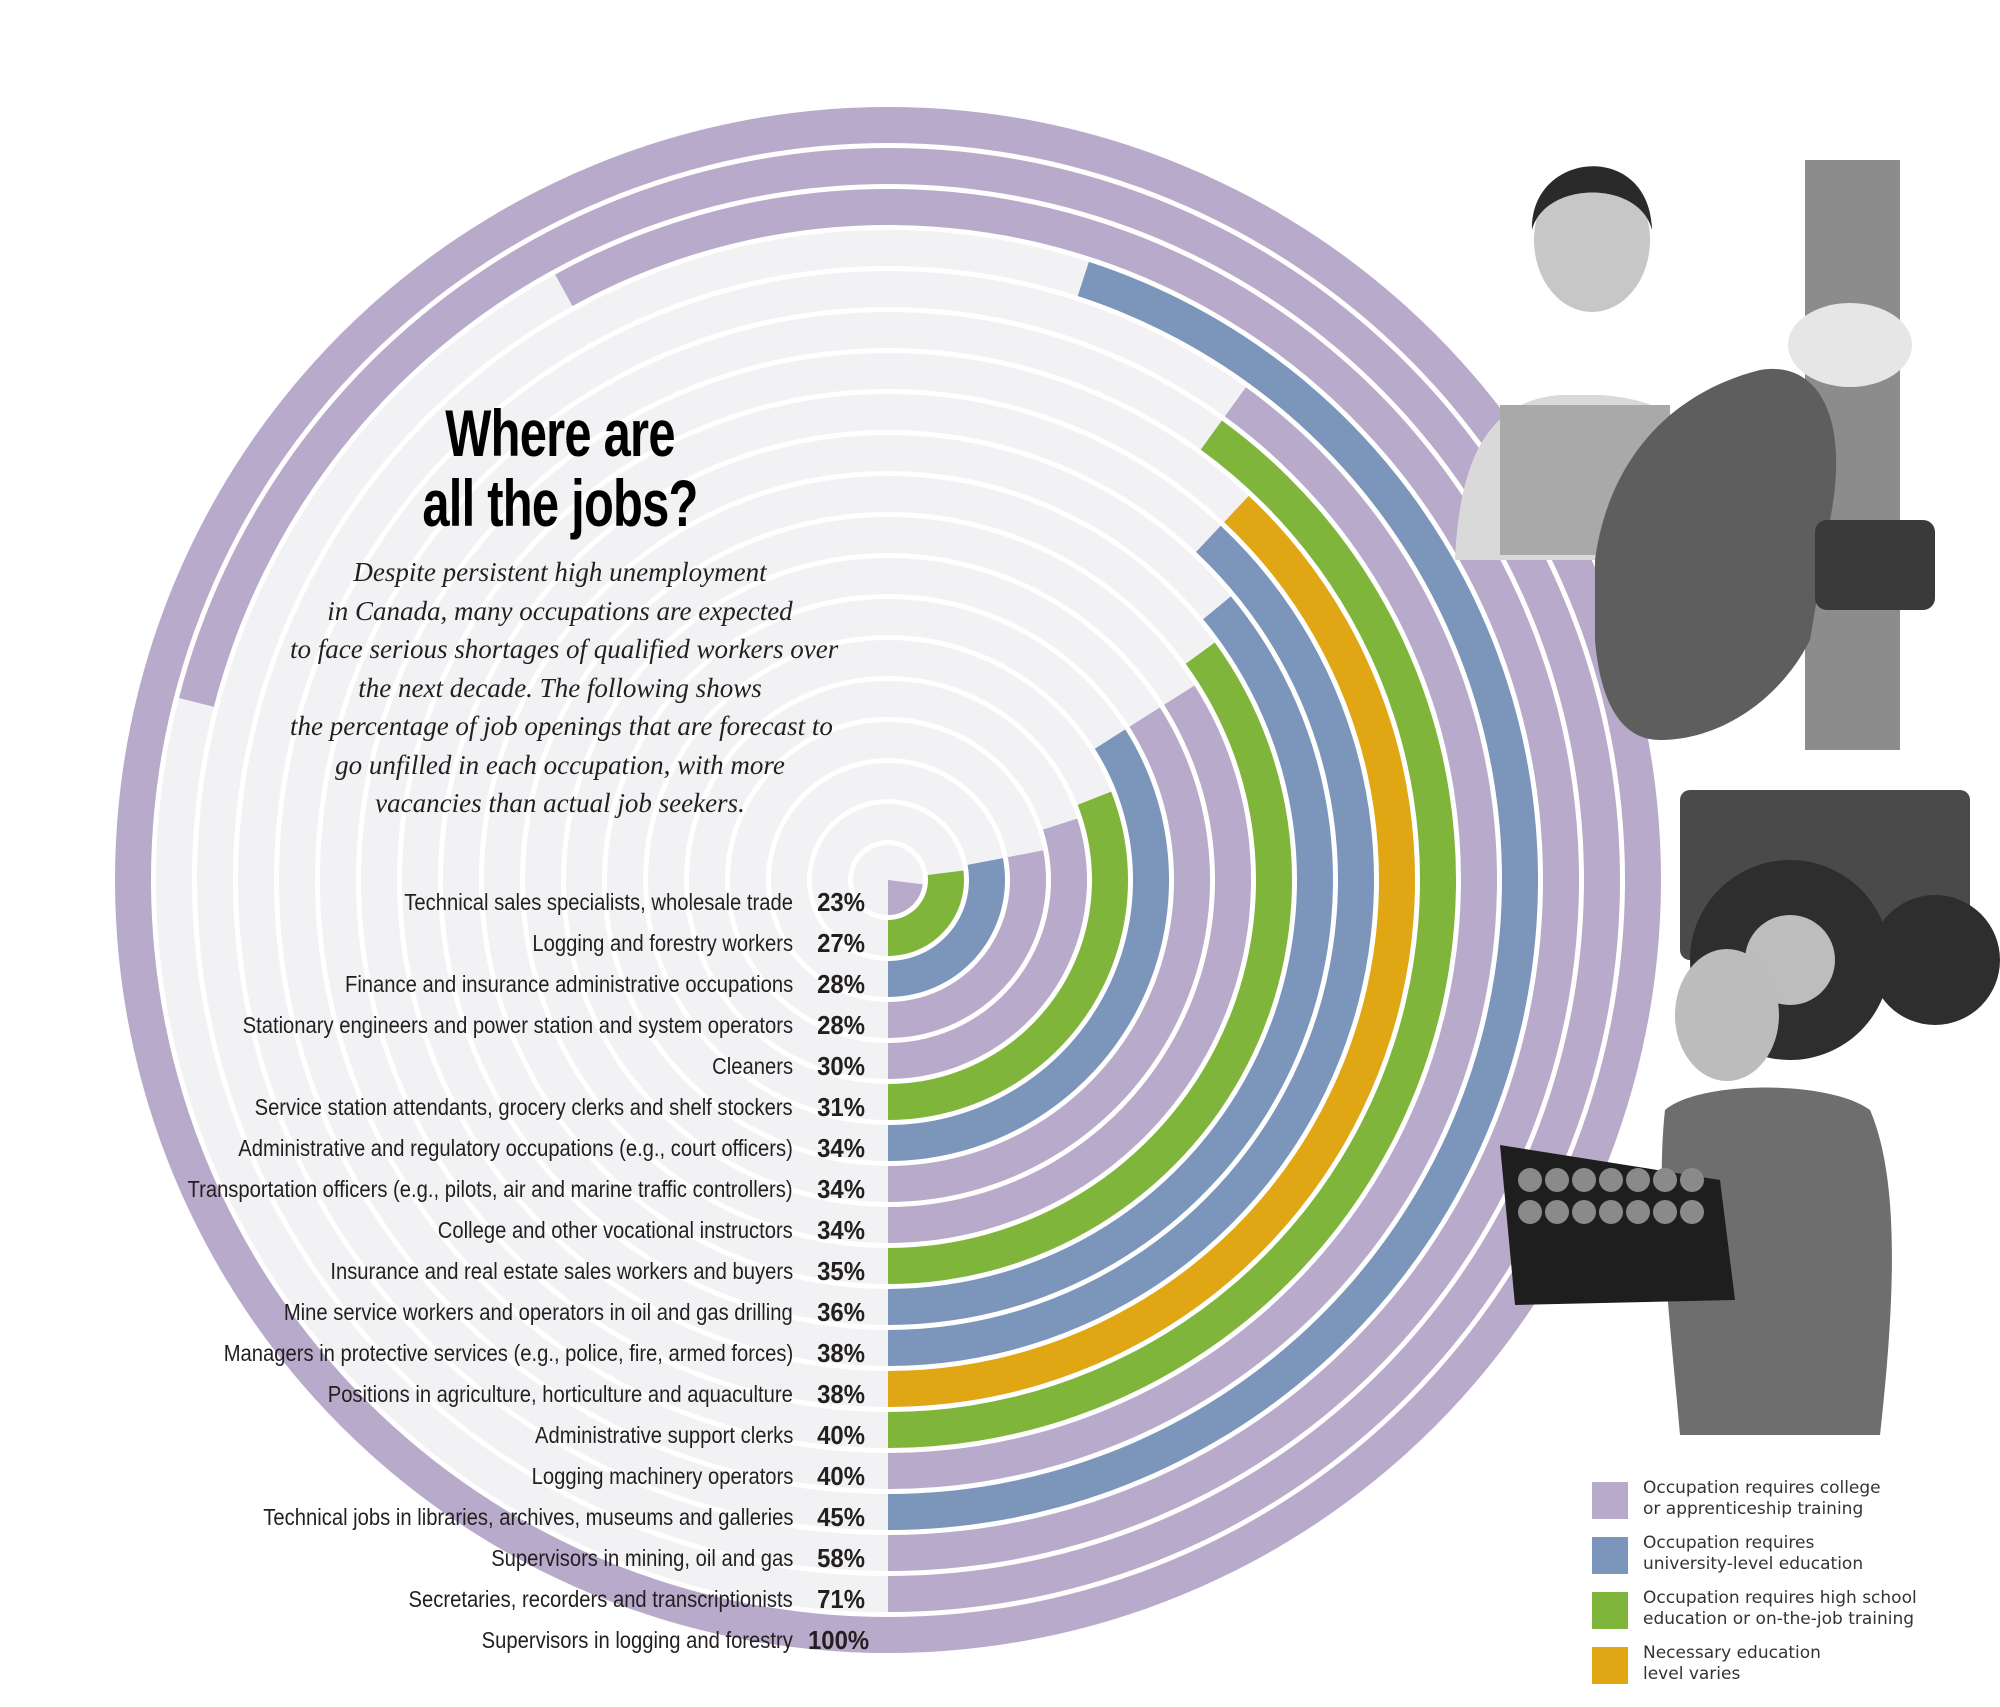 This screenshot has width=2000, height=1707. Describe the element at coordinates (841, 943) in the screenshot. I see `value-label: 27%` at that location.